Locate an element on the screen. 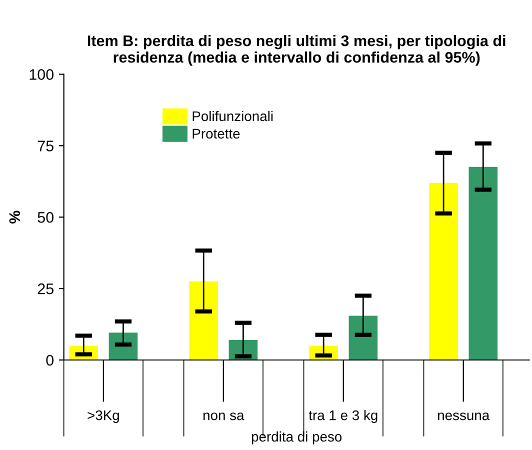 The height and width of the screenshot is (450, 532). y-tick-label: 100 is located at coordinates (42, 74).